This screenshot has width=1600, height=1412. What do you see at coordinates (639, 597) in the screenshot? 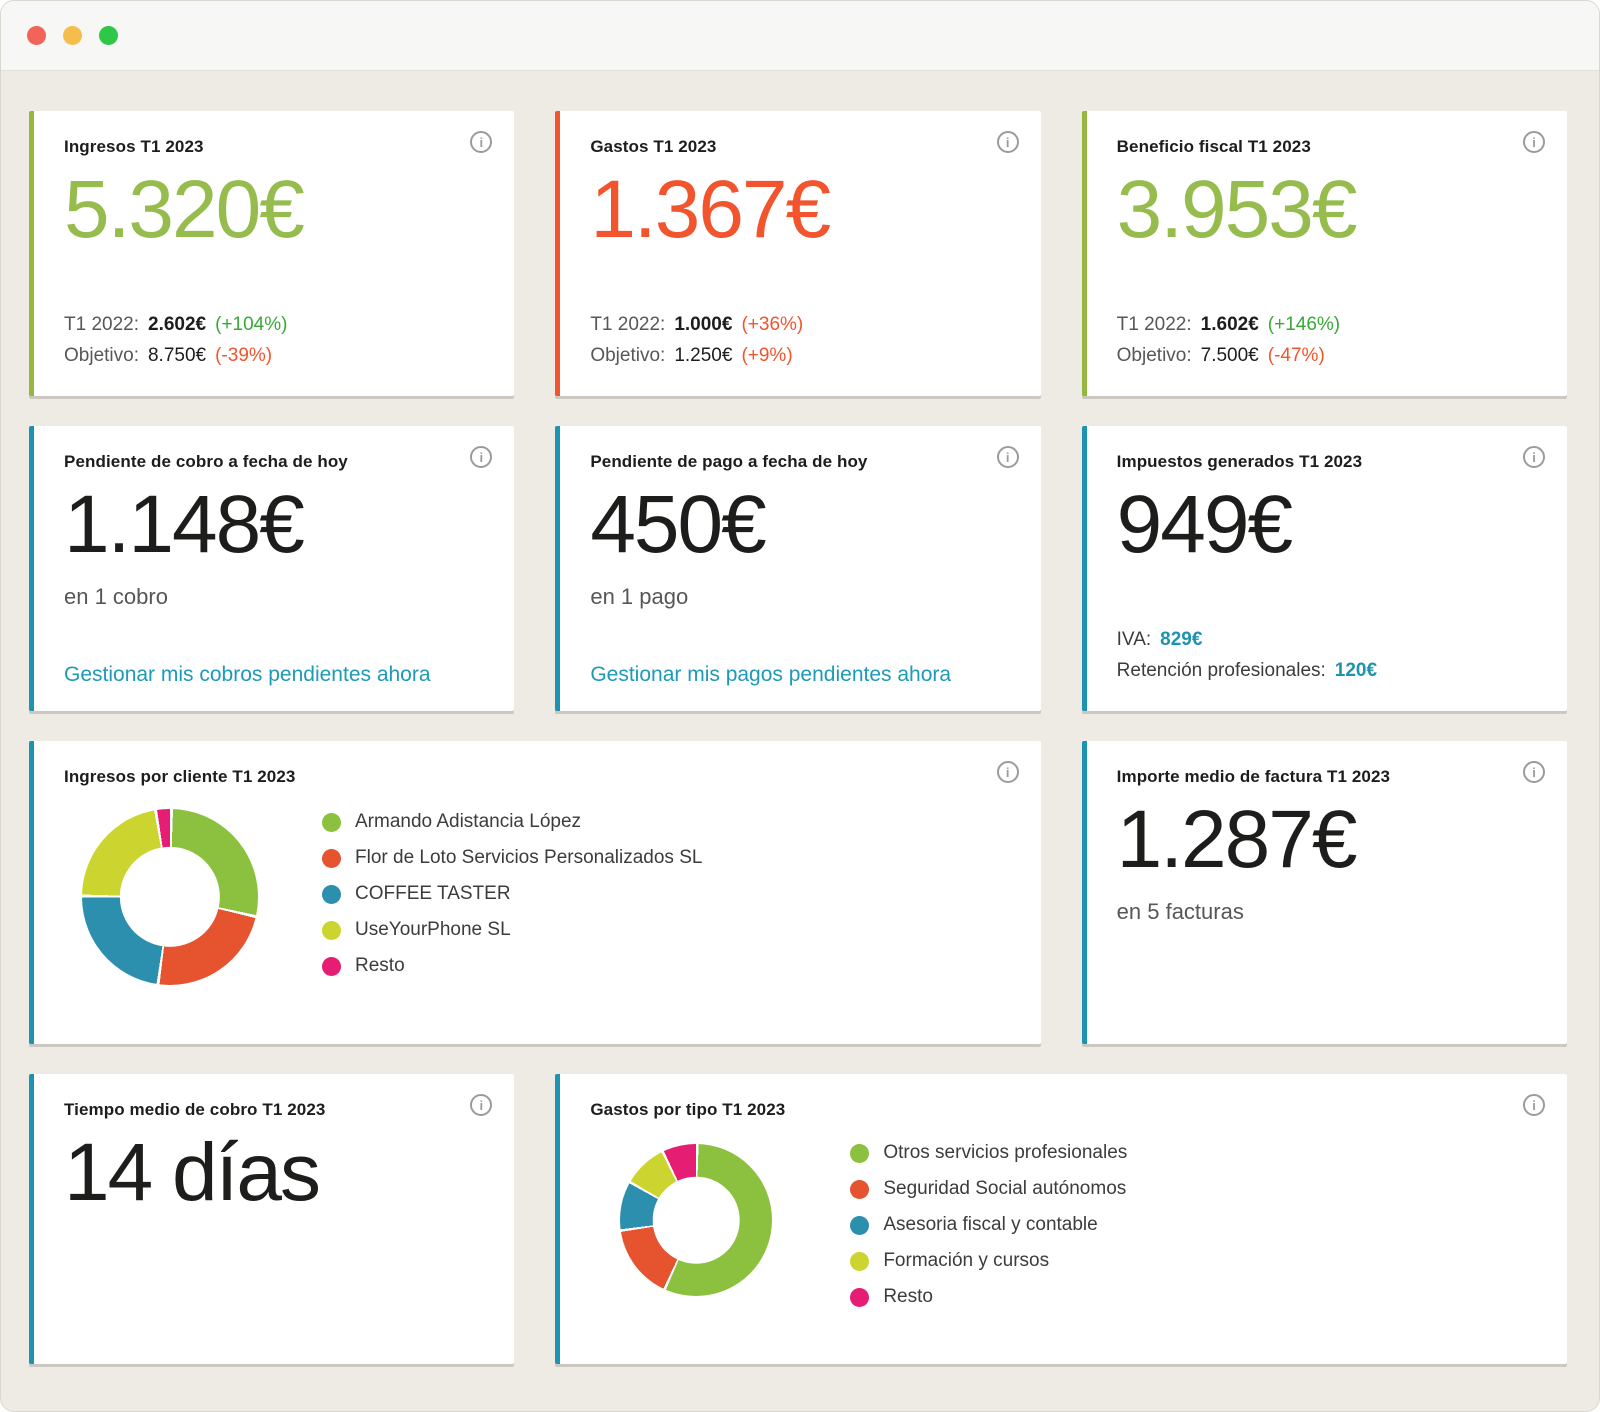
I see `kpi-subtitle: en 1 pago` at bounding box center [639, 597].